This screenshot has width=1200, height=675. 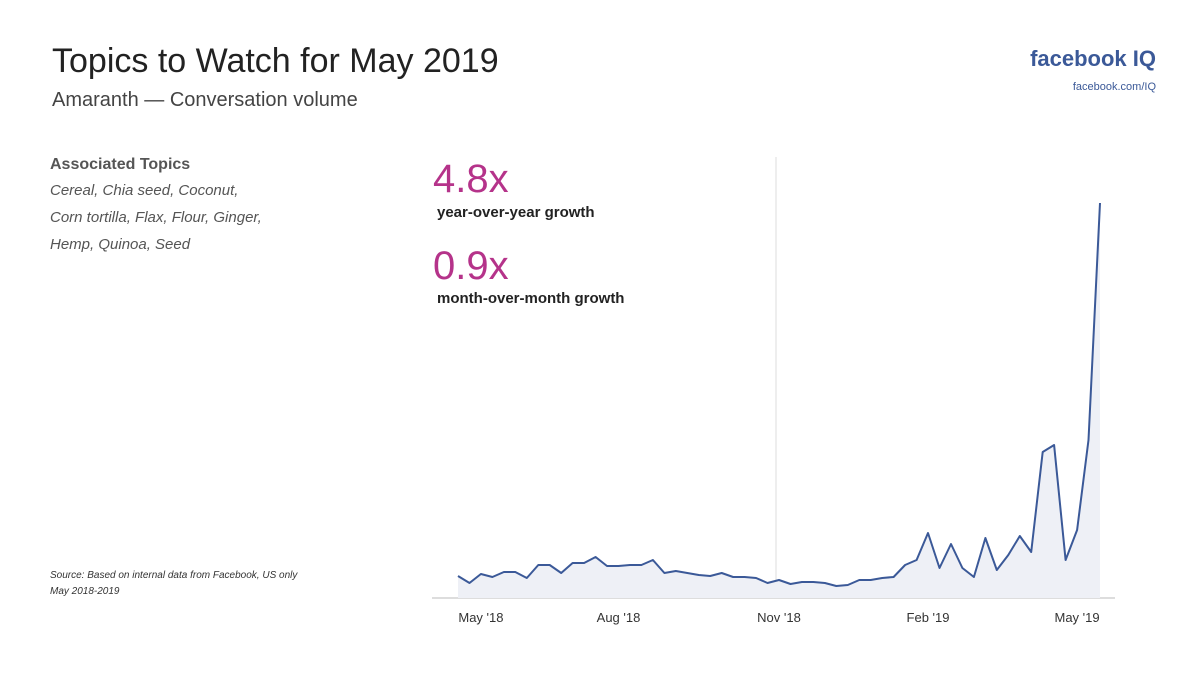 I want to click on metric-label: month-over-month growth, so click(x=530, y=298).